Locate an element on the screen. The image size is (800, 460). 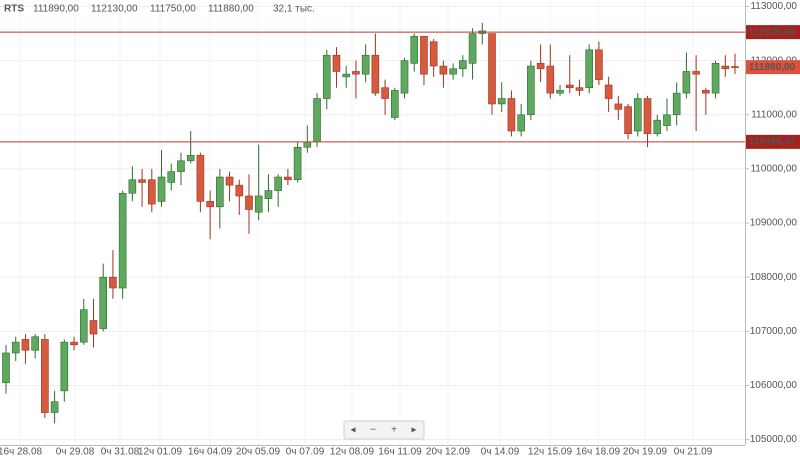
x-tick-label: 12ч 01.09 is located at coordinates (160, 452).